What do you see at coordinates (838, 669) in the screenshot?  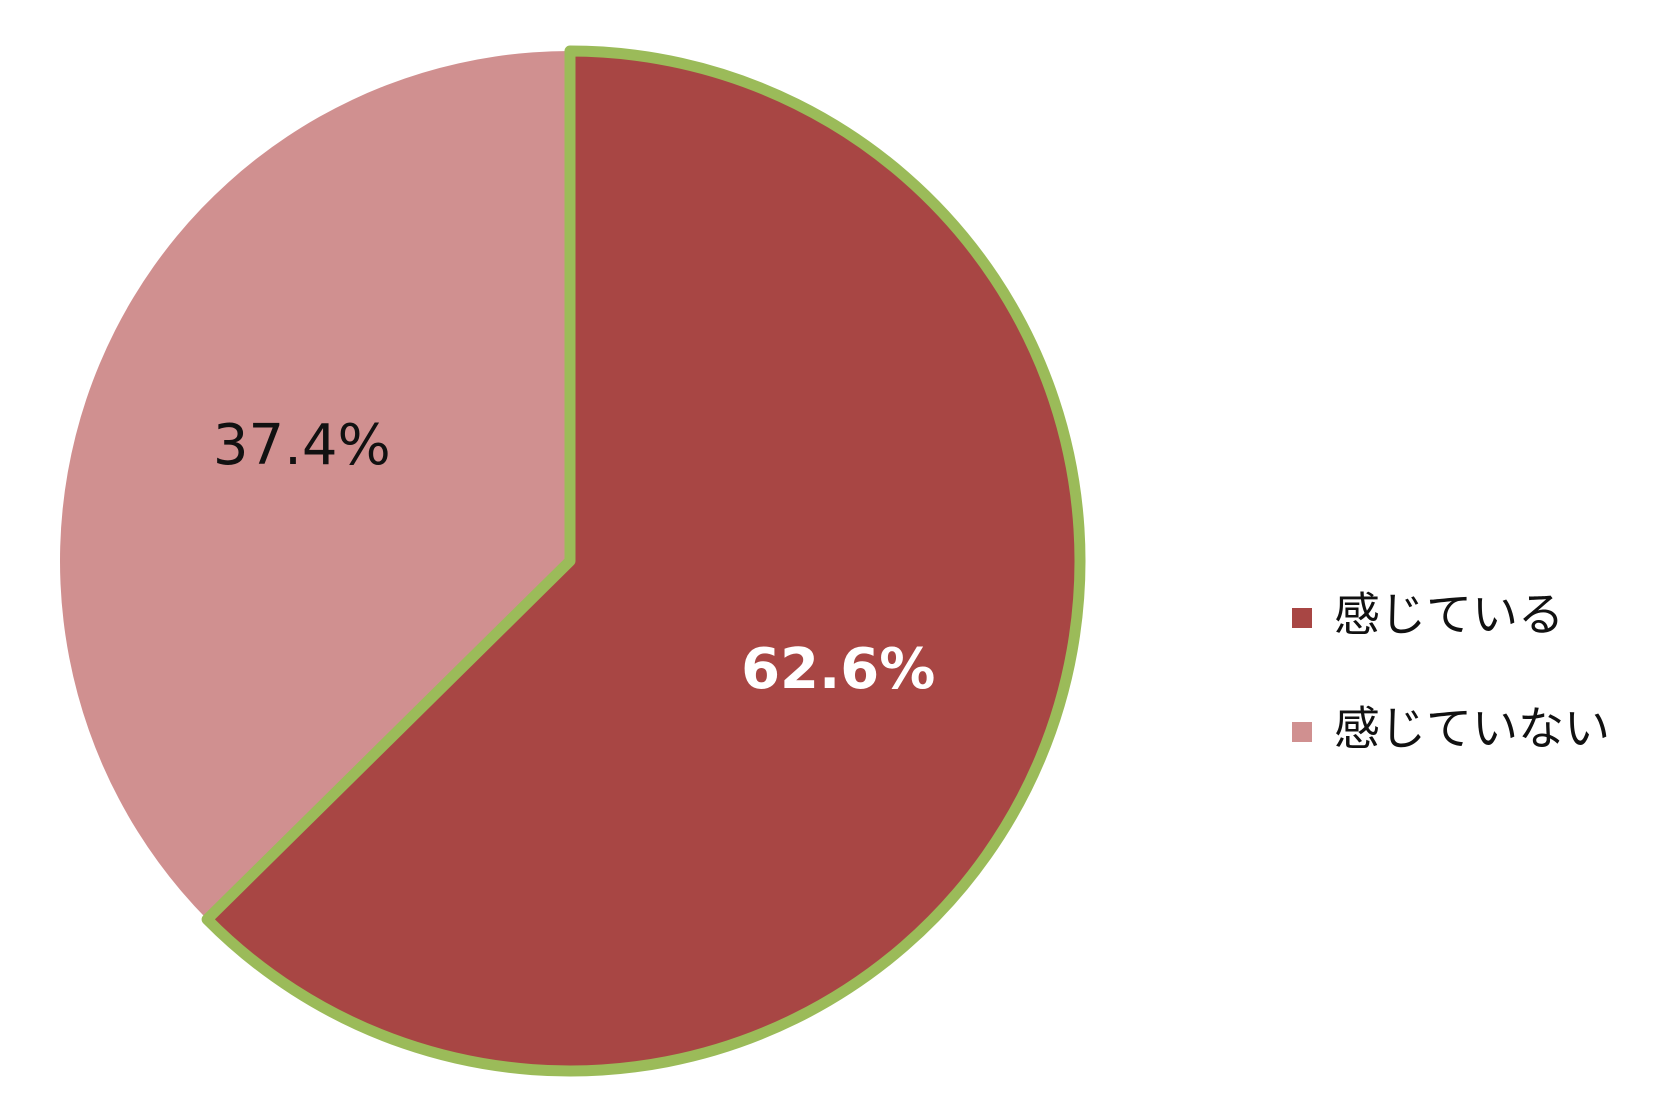 I see `data-label: 62.6%` at bounding box center [838, 669].